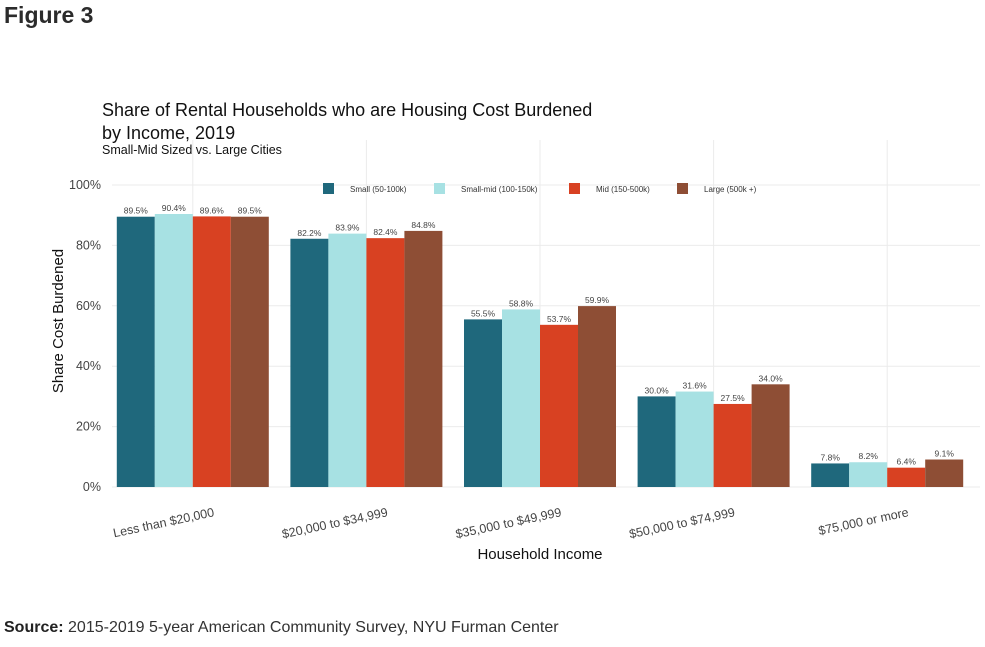 This screenshot has height=647, width=985. Describe the element at coordinates (499, 189) in the screenshot. I see `legend-label: Small-mid (100-150k)` at that location.